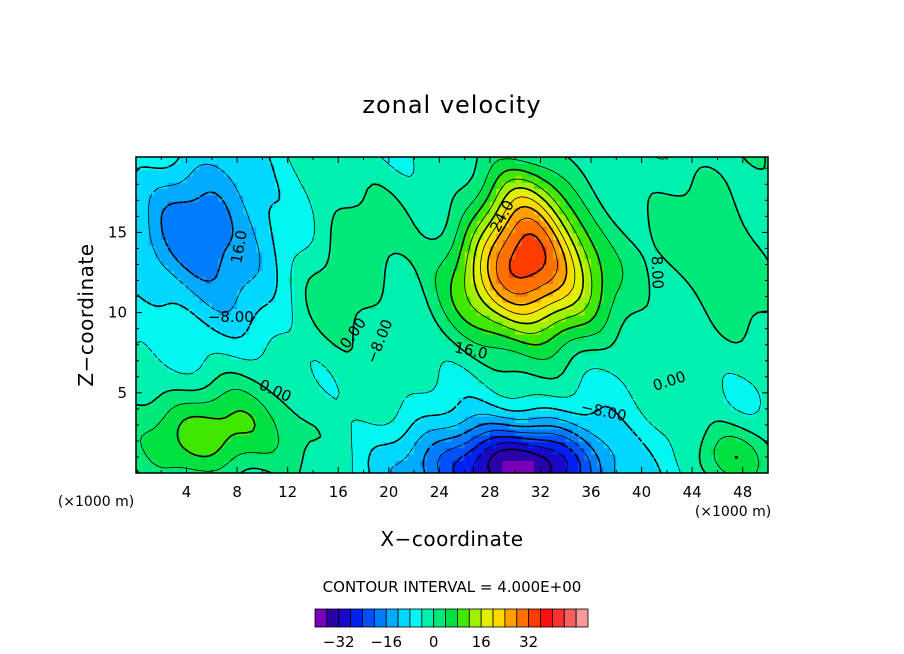 This screenshot has width=904, height=654. I want to click on x-tick-label: 16, so click(338, 492).